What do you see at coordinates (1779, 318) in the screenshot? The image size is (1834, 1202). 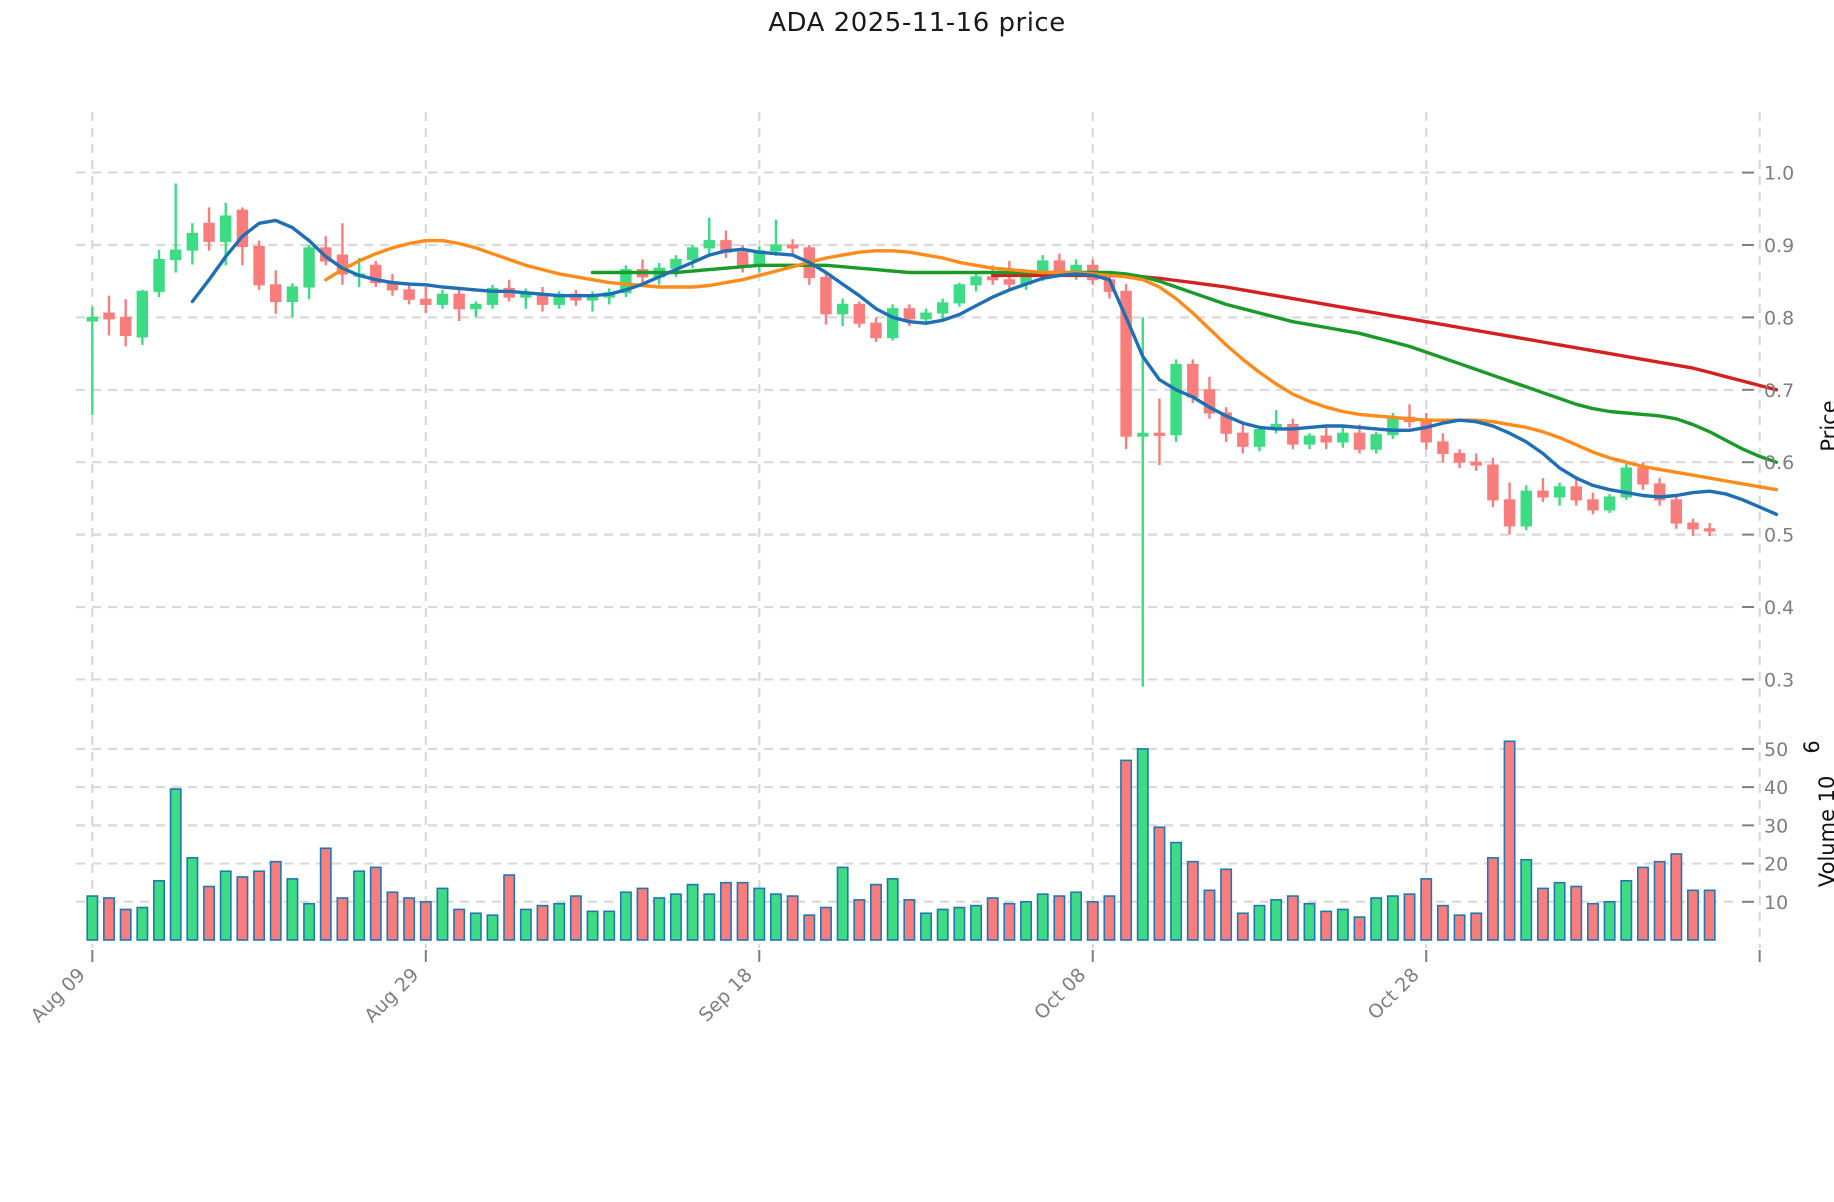 I see `price-tick-label: 0.8` at bounding box center [1779, 318].